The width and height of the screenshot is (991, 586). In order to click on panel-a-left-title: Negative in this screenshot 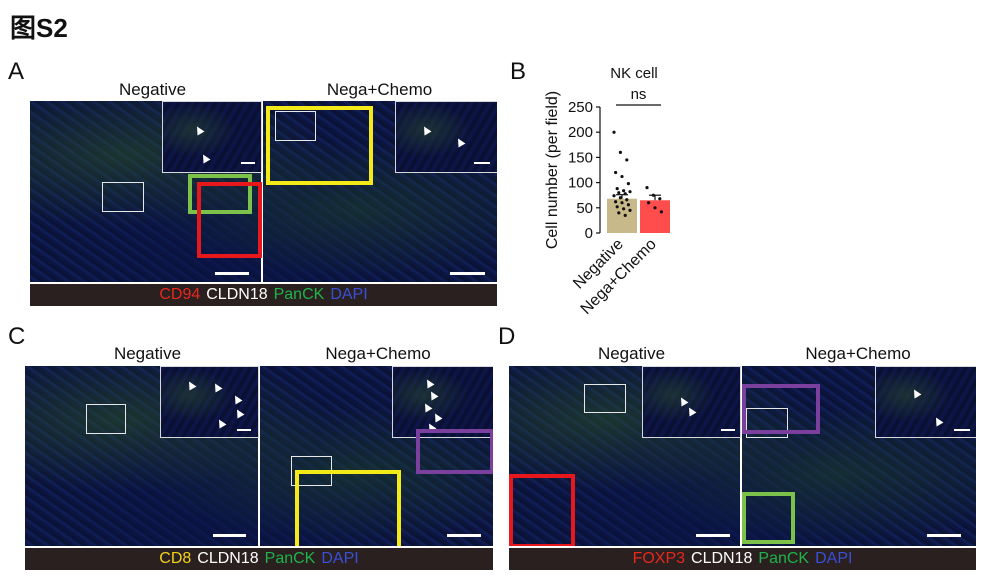, I will do `click(152, 89)`.